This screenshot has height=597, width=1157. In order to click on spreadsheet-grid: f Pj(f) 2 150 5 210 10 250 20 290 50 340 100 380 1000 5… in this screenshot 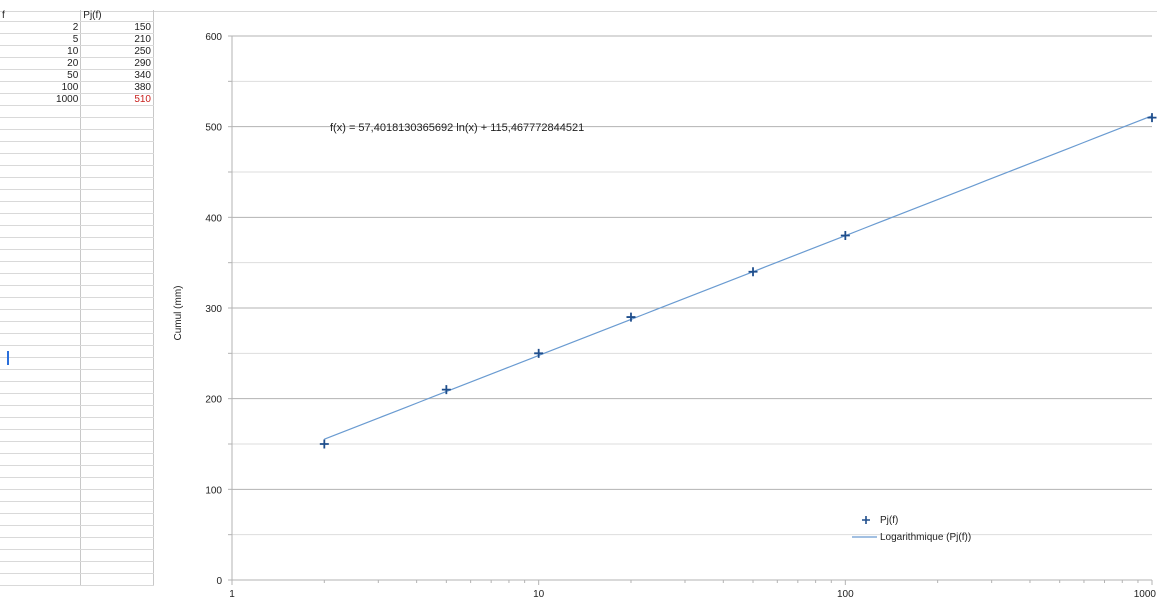, I will do `click(80, 303)`.